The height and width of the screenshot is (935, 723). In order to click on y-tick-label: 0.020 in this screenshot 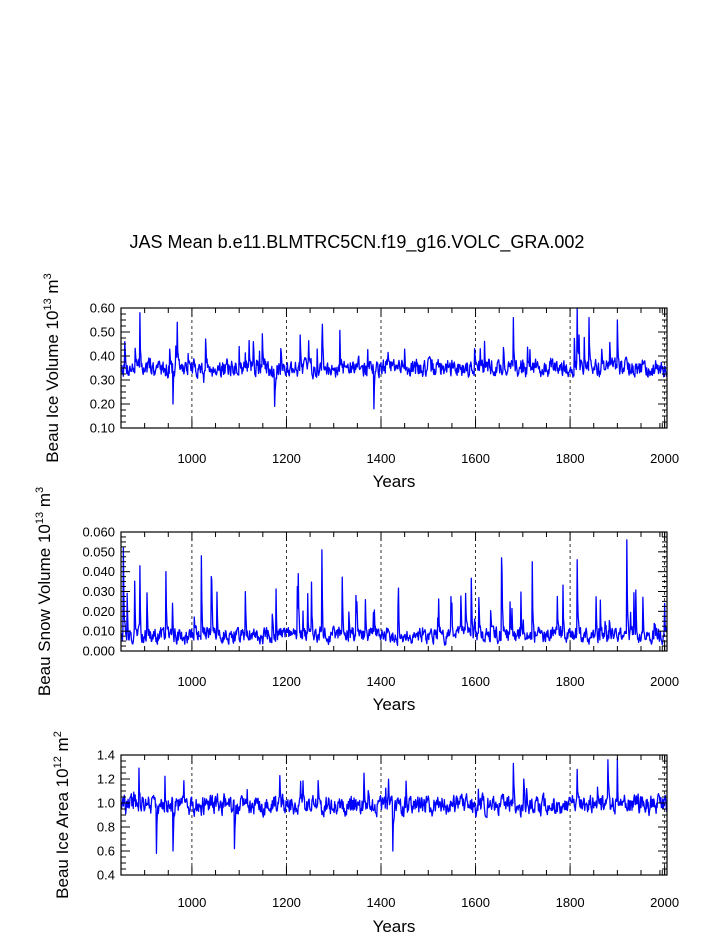, I will do `click(98, 611)`.